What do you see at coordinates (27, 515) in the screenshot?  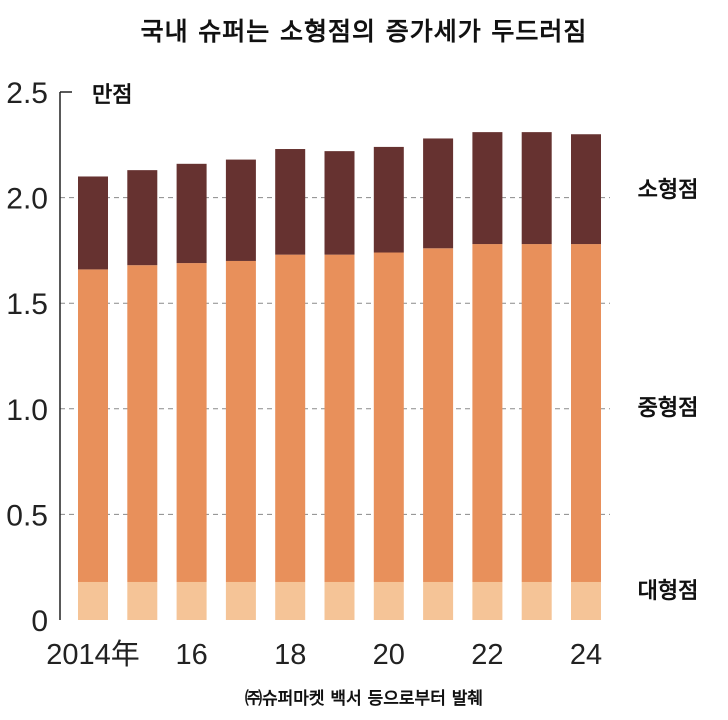 I see `y-tick-label: 0.5` at bounding box center [27, 515].